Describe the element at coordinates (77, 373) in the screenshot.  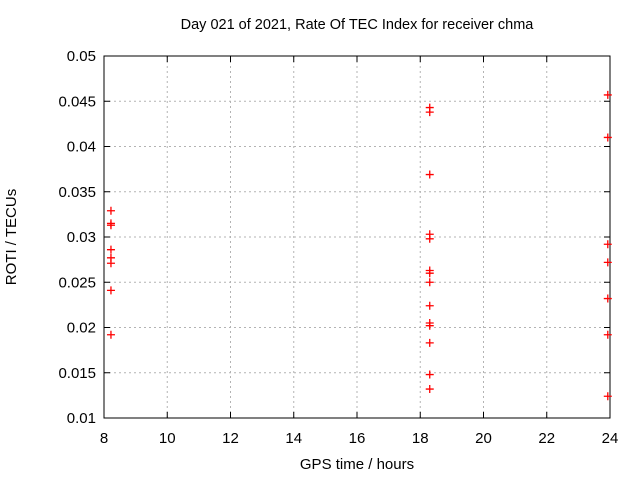
I see `y-tick-label: 0.015` at that location.